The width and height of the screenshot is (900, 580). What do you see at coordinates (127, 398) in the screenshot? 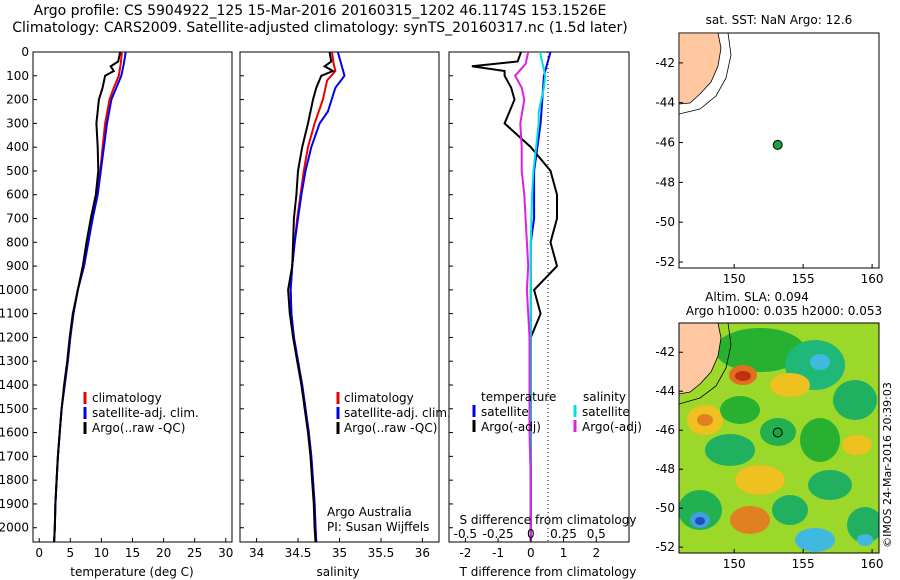
I see `temperature-legend-climatology: climatology` at bounding box center [127, 398].